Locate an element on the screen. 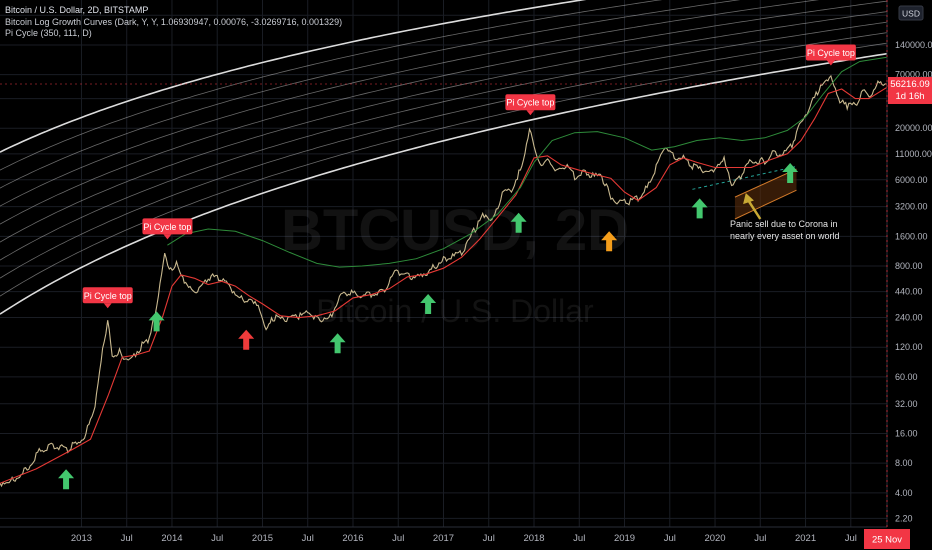 The image size is (932, 550). x-tick-label: 2016 is located at coordinates (352, 538).